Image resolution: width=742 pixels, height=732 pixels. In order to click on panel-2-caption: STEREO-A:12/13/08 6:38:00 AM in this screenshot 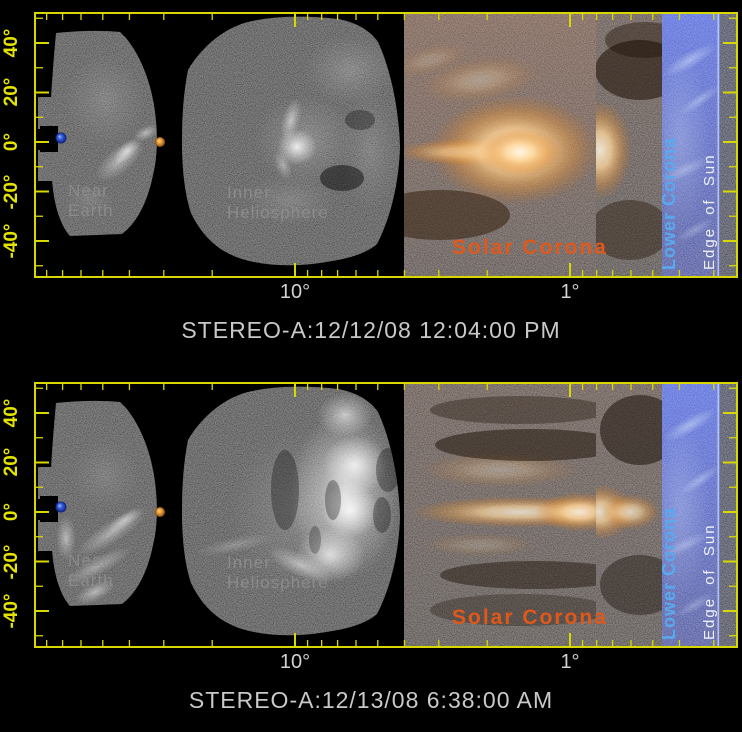, I will do `click(371, 700)`.